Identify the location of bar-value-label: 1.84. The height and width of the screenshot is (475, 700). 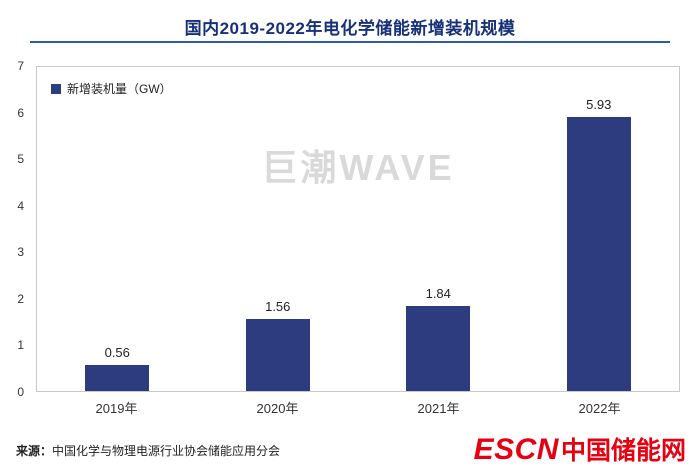
(438, 293).